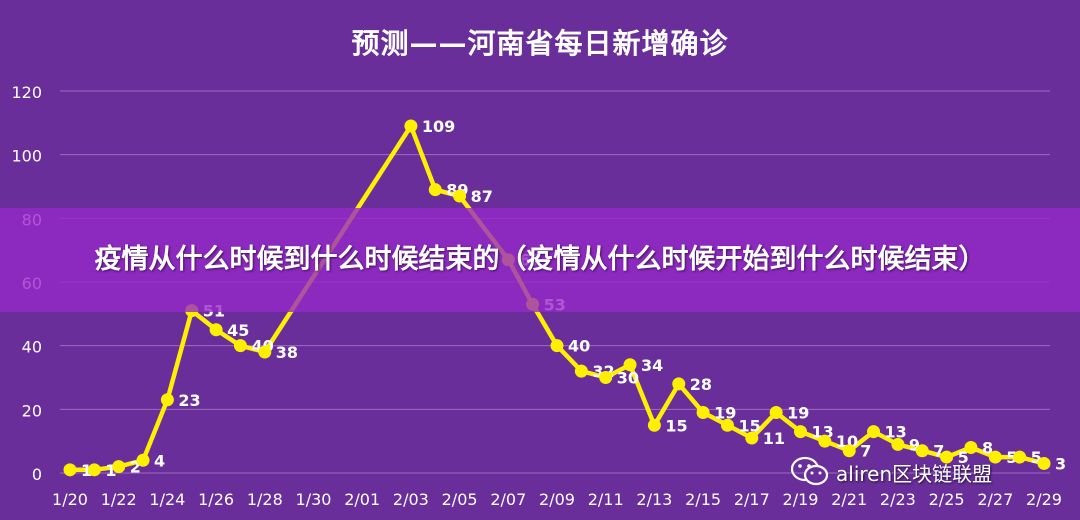 This screenshot has width=1080, height=520. What do you see at coordinates (287, 352) in the screenshot?
I see `data-label: 38` at bounding box center [287, 352].